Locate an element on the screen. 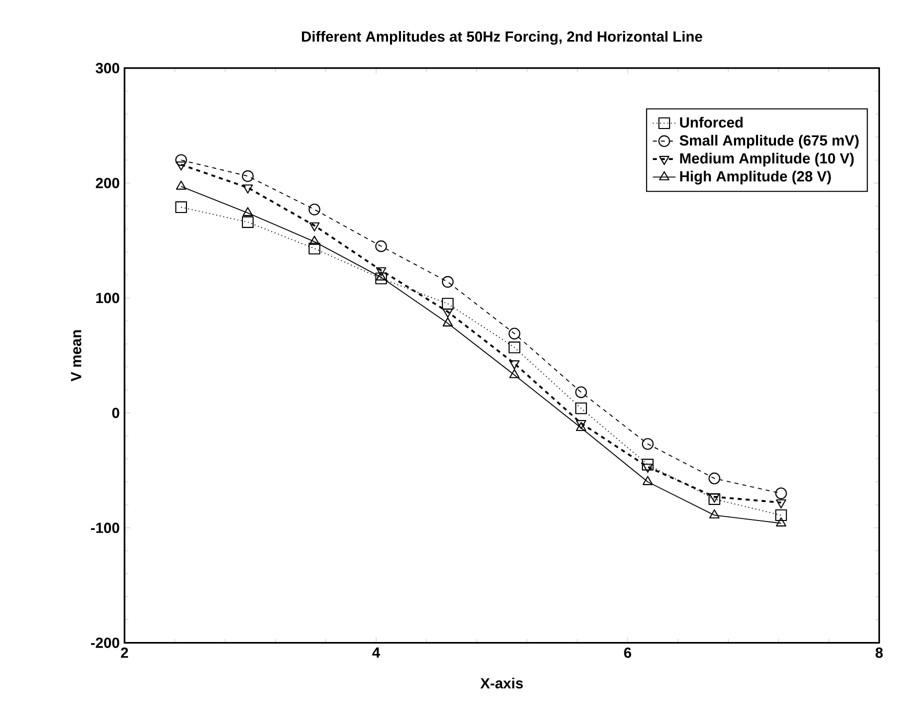 The height and width of the screenshot is (706, 904). y-tick-label: 200 is located at coordinates (108, 183).